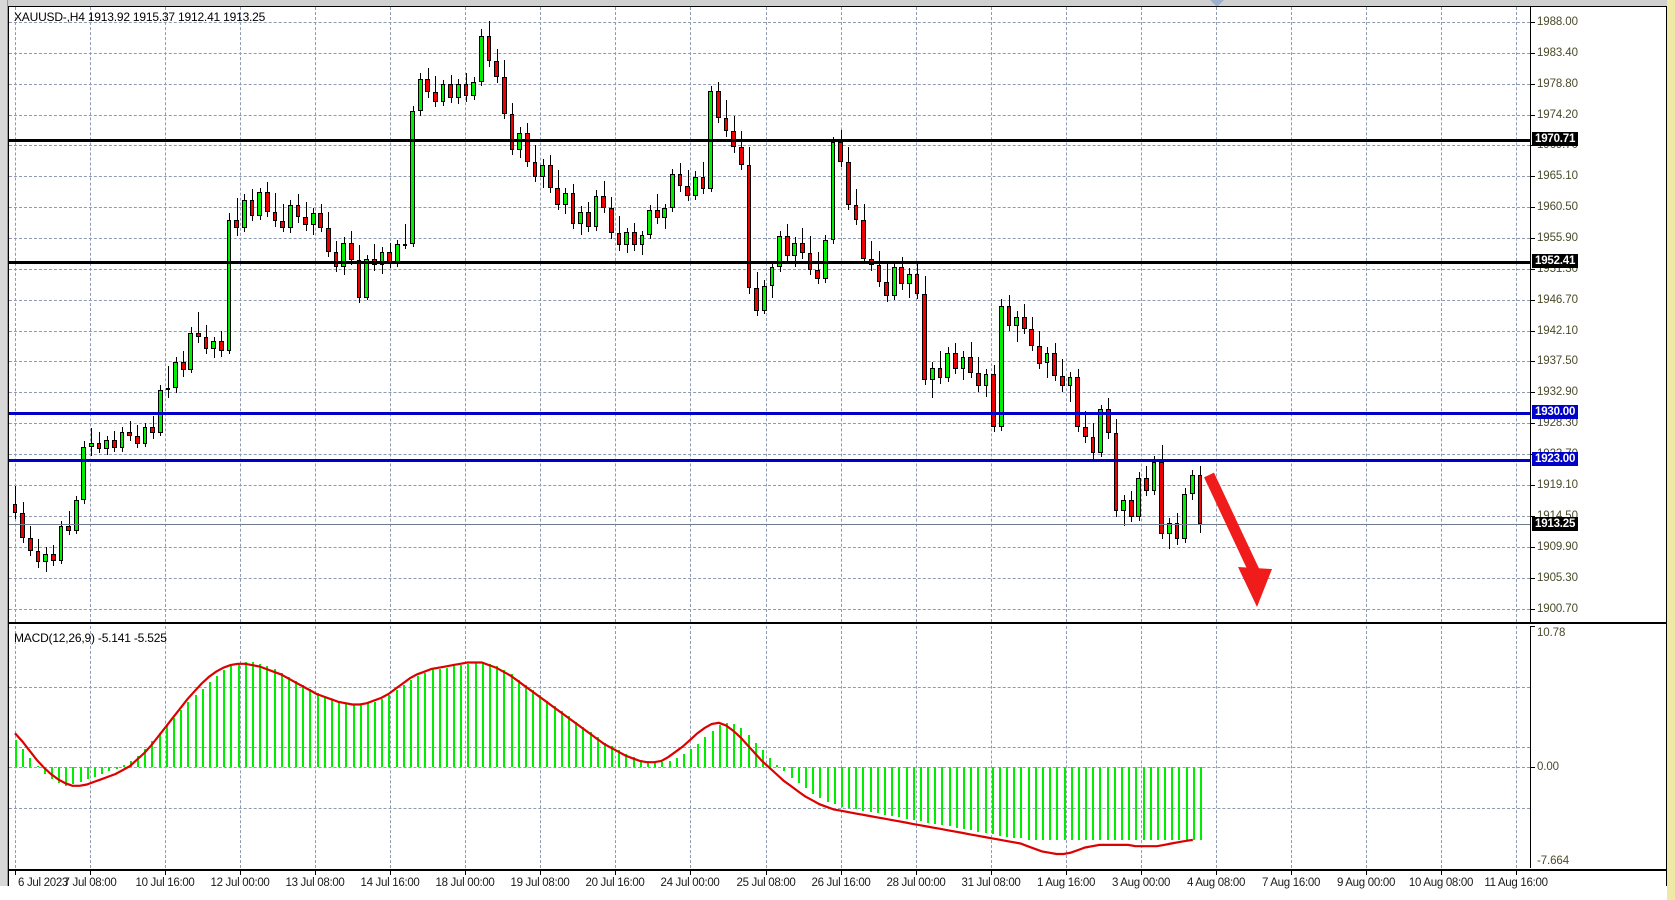 The width and height of the screenshot is (1675, 900). What do you see at coordinates (1598, 747) in the screenshot?
I see `macd-axis: 10.78 0.00 -7.664` at bounding box center [1598, 747].